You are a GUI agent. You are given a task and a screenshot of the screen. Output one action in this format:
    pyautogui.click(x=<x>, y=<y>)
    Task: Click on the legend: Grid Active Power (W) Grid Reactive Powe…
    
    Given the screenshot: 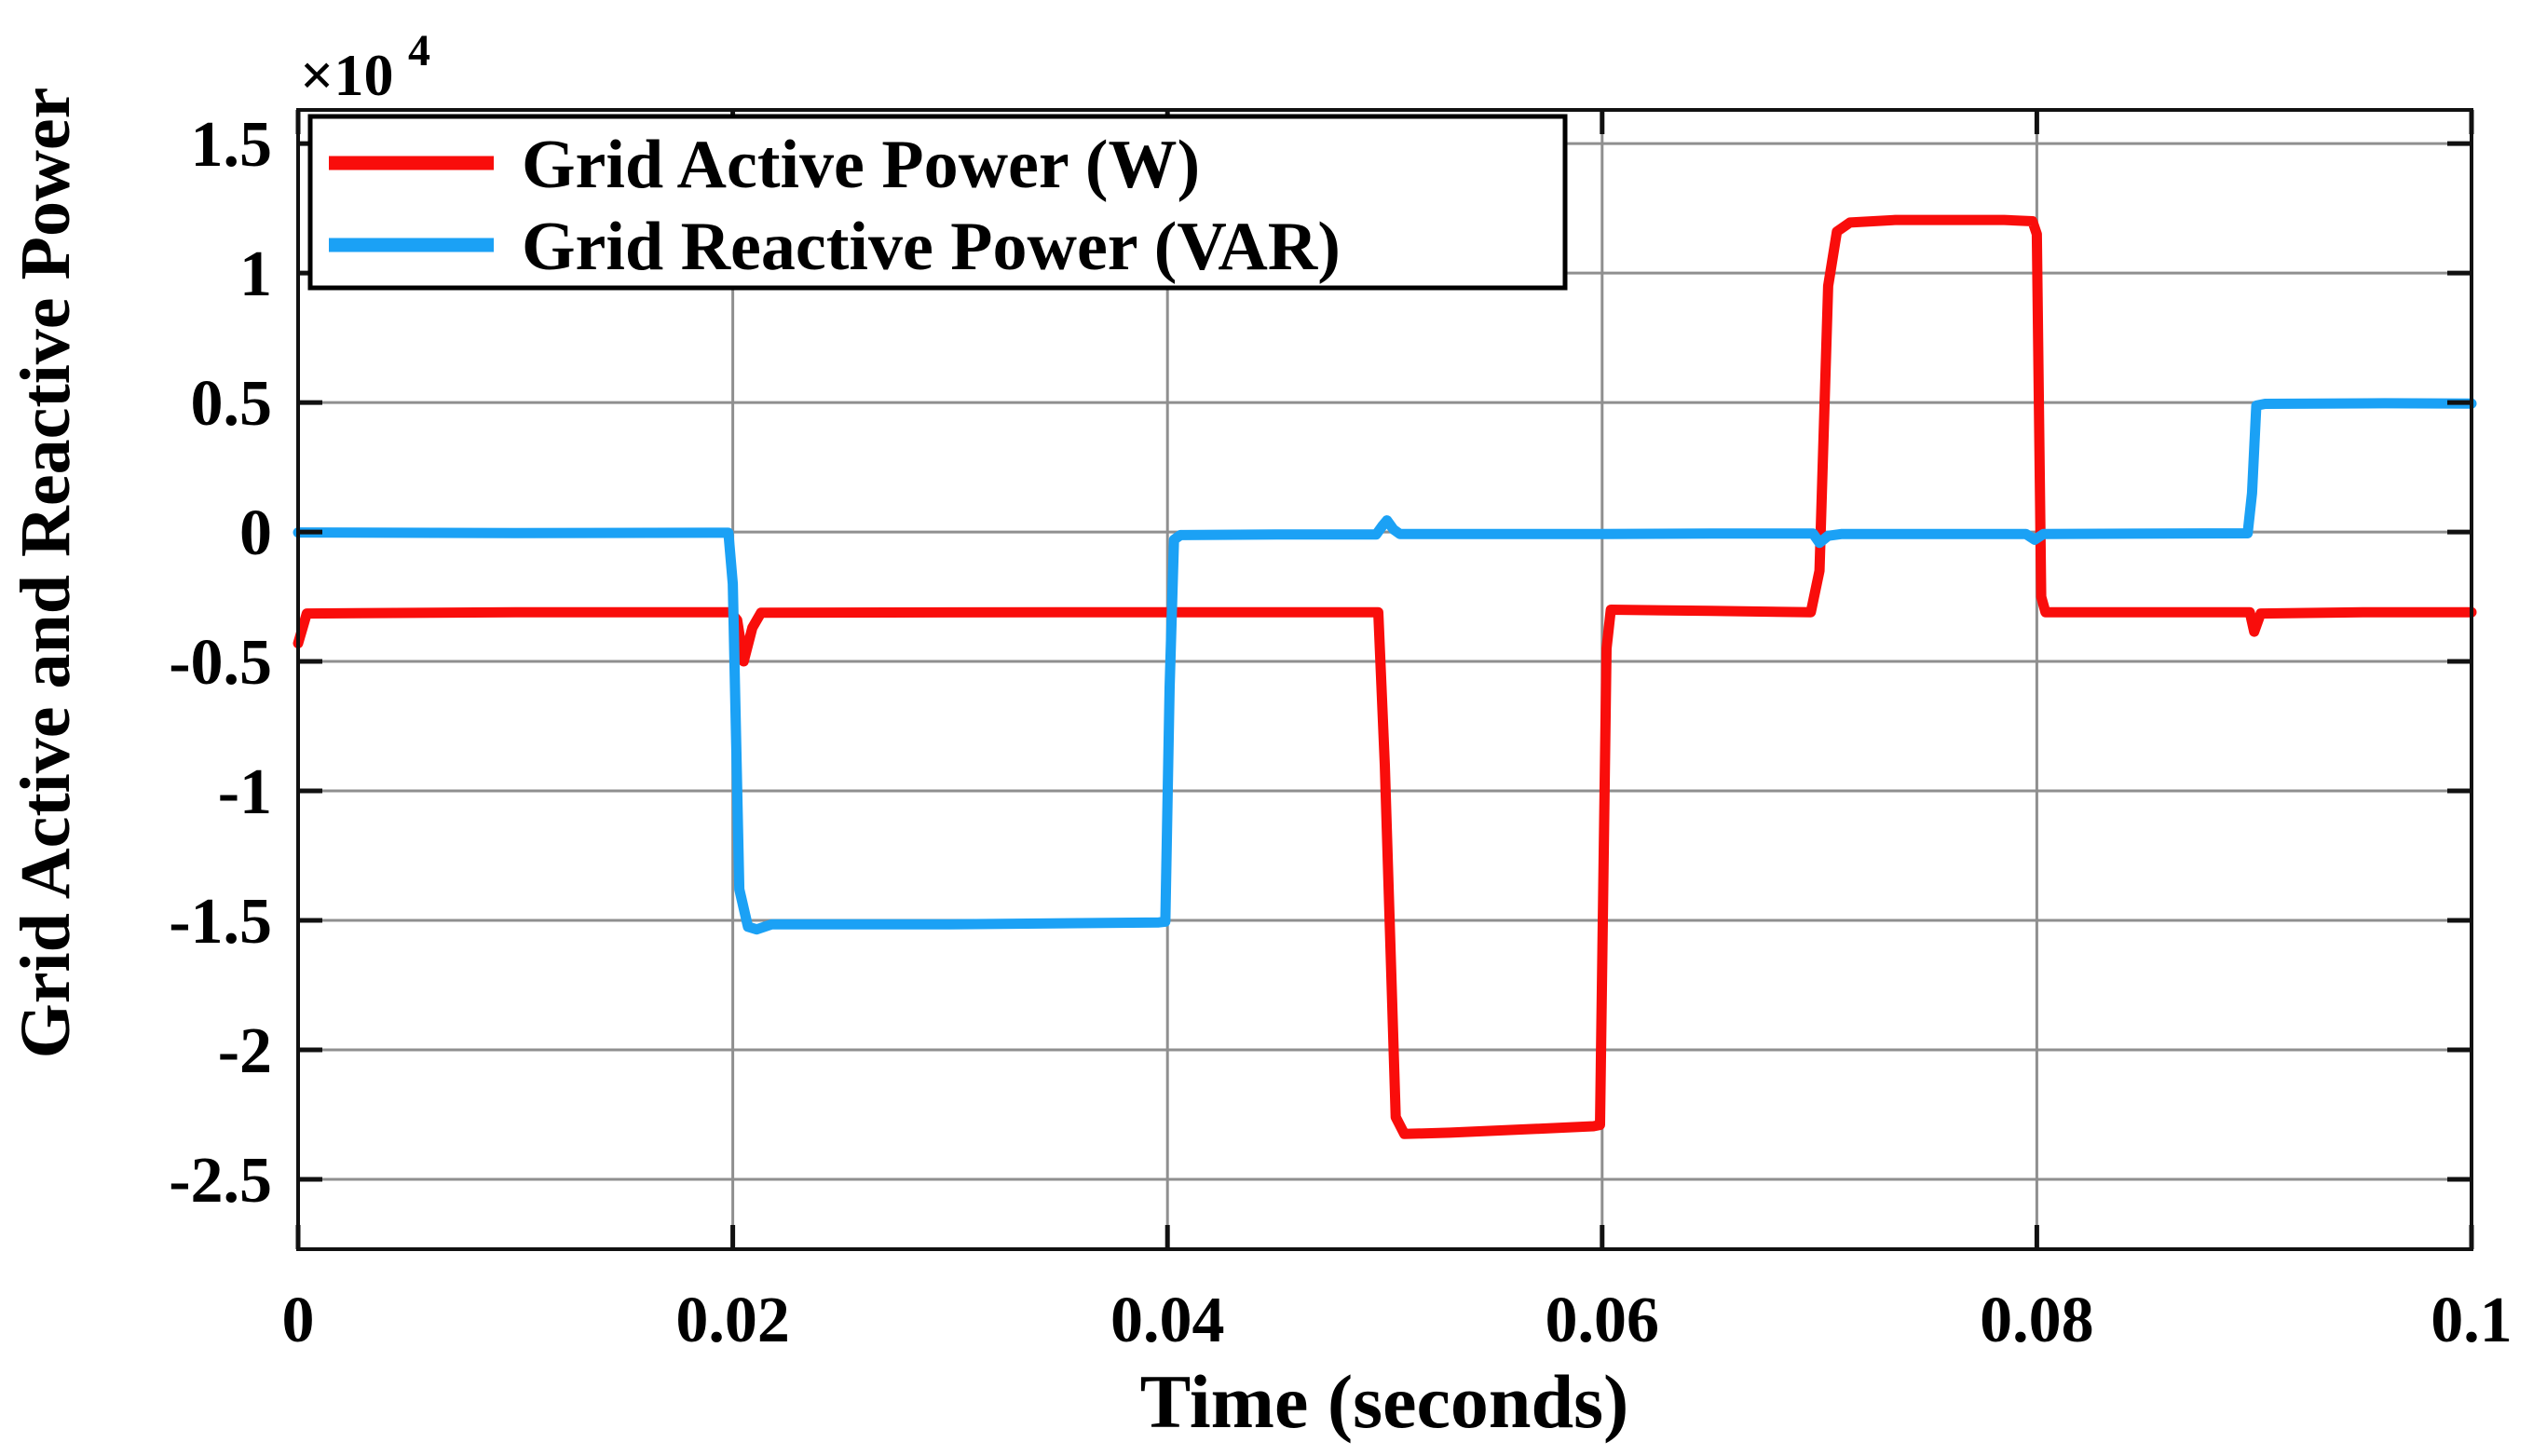 What is the action you would take?
    pyautogui.click(x=937, y=202)
    